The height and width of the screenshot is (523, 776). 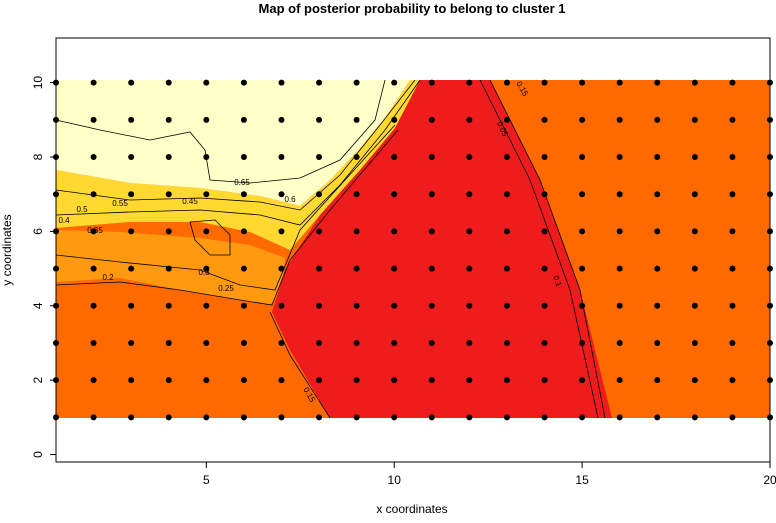 I want to click on contour-label: 0.45, so click(x=190, y=201).